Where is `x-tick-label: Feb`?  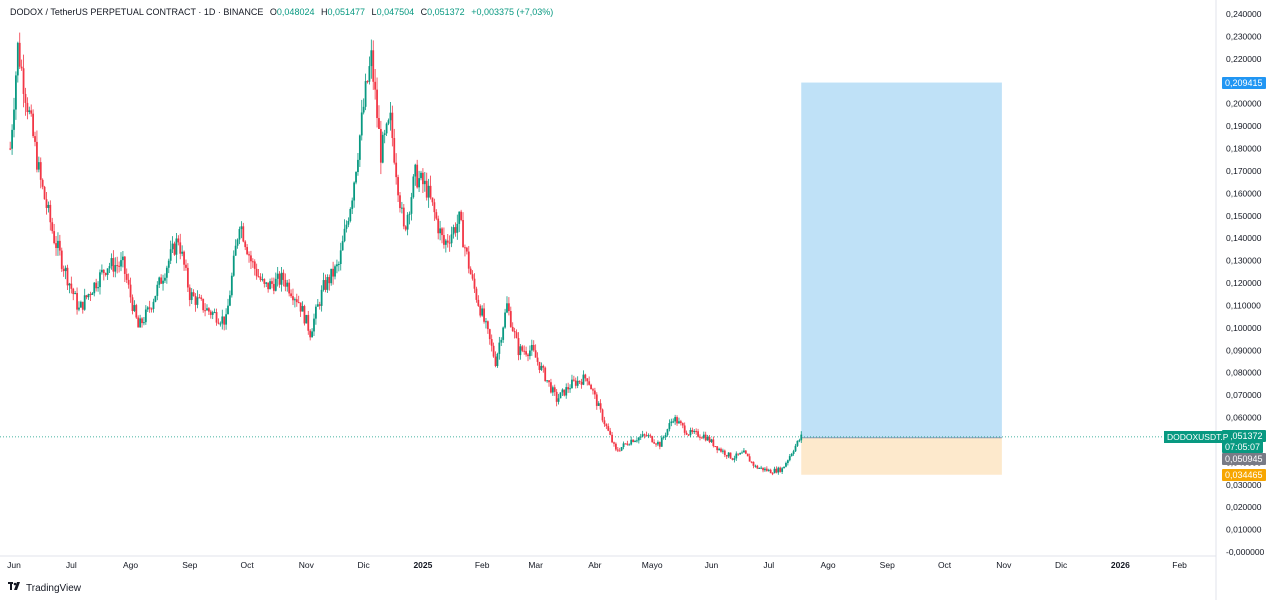
x-tick-label: Feb is located at coordinates (1179, 565).